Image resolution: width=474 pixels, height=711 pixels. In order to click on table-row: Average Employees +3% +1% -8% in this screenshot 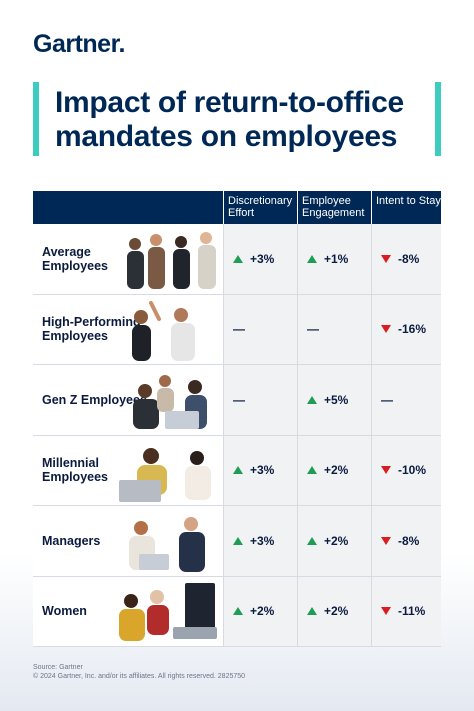, I will do `click(237, 259)`.